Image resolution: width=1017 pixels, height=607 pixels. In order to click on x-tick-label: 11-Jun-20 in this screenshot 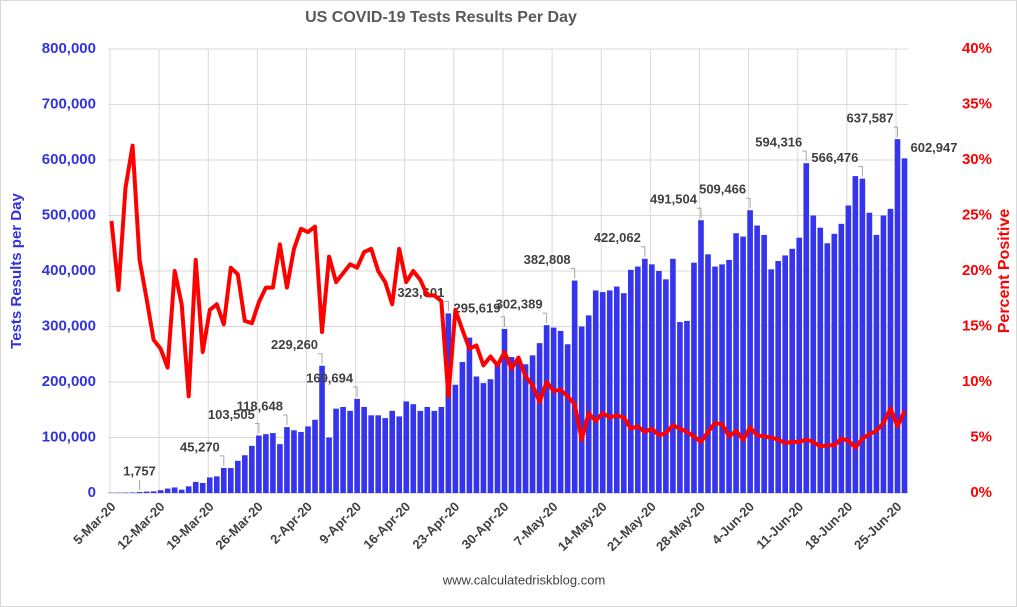, I will do `click(779, 525)`.